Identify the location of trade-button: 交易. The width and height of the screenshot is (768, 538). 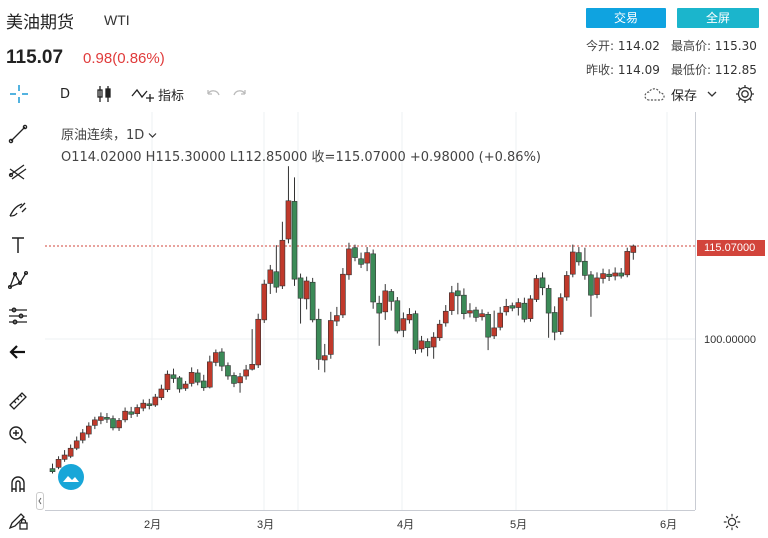
(626, 18).